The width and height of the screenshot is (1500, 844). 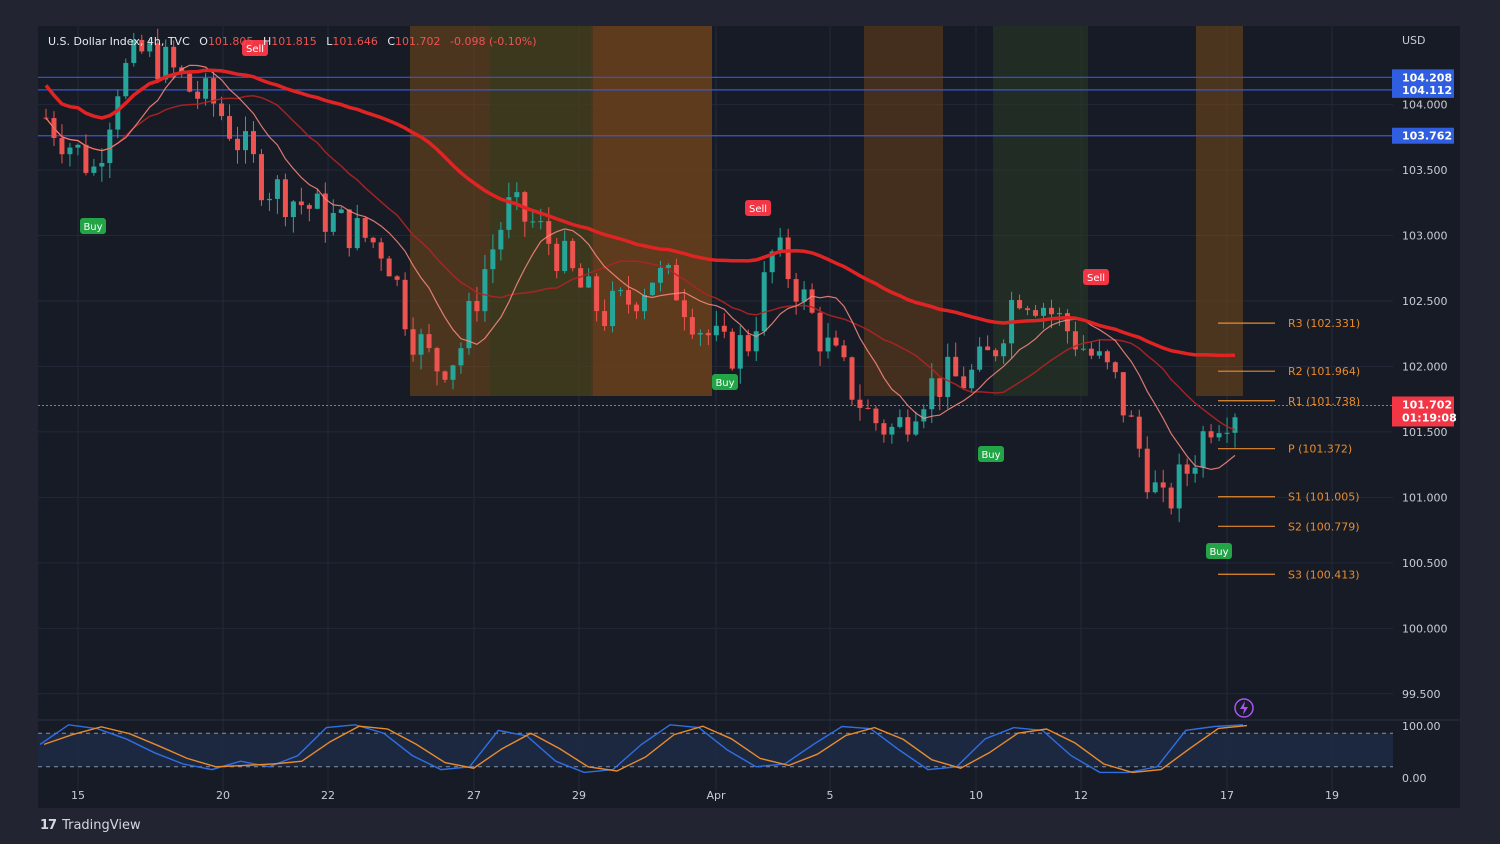 I want to click on y-tick-4: 102.000, so click(x=1425, y=366).